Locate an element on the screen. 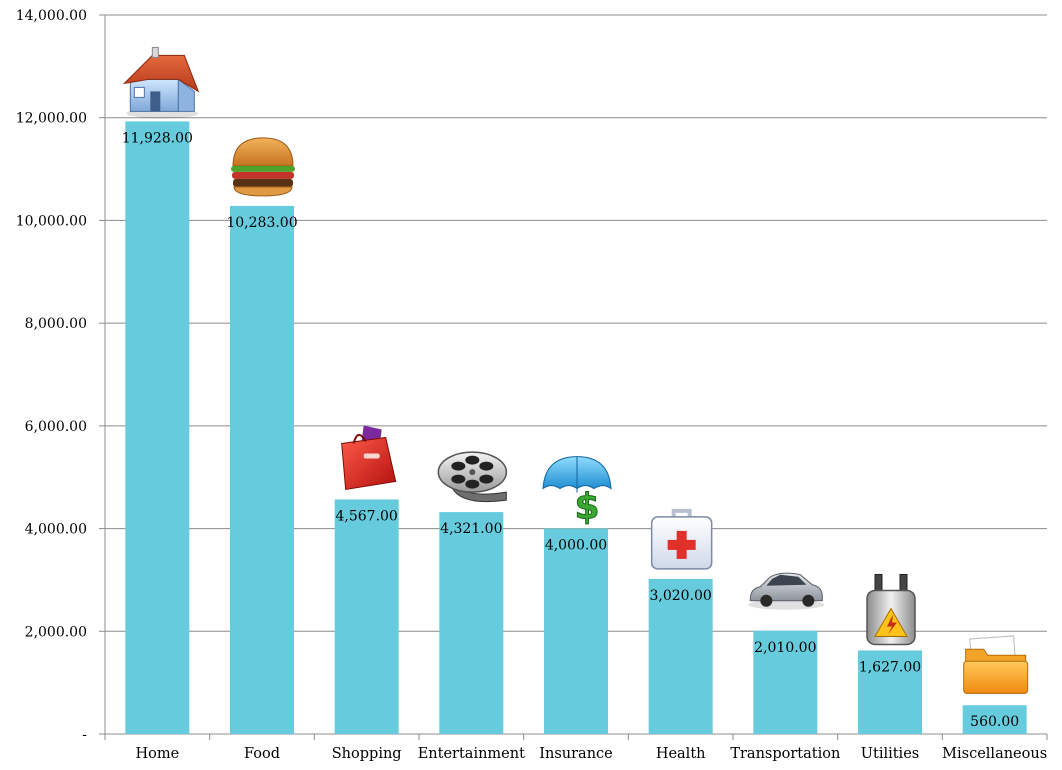  x-tick-label: Home is located at coordinates (157, 754).